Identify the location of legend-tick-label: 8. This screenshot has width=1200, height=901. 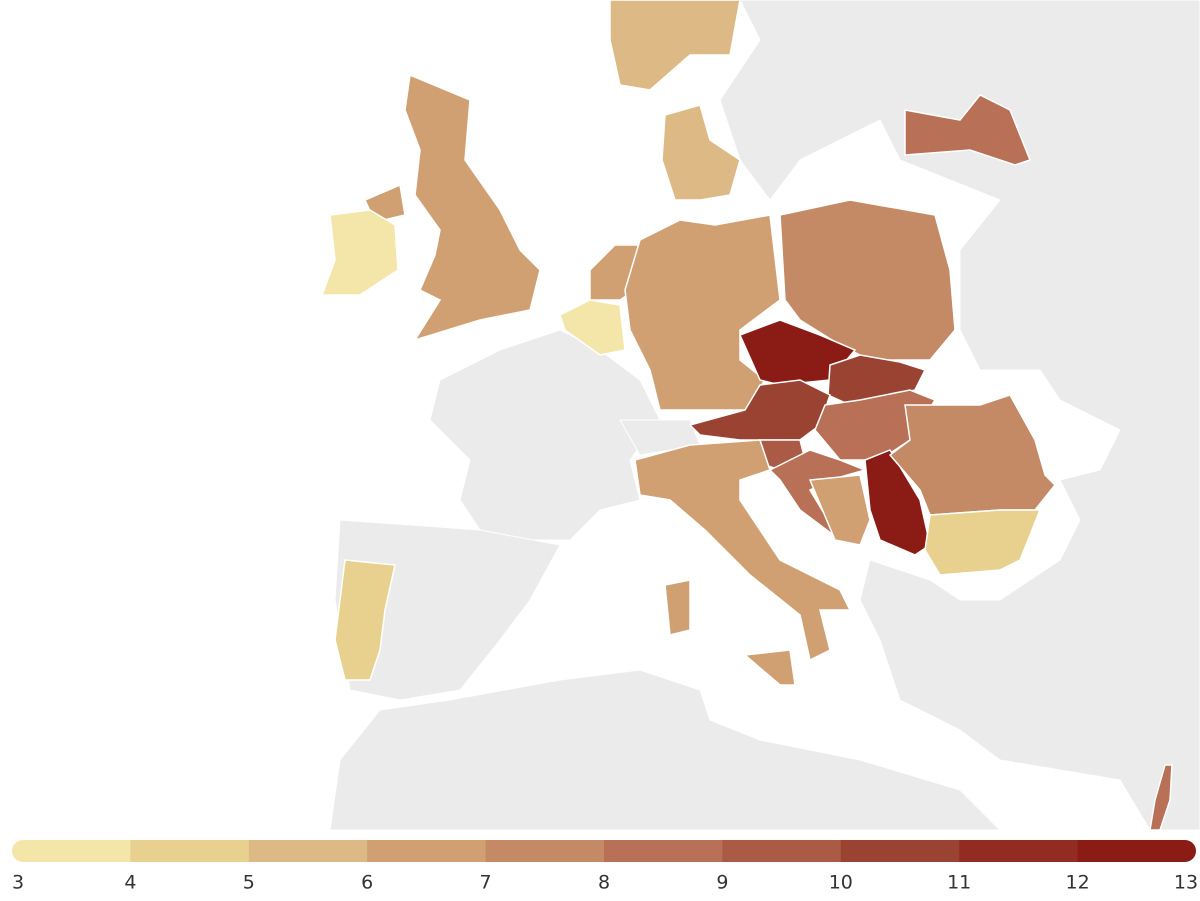
(604, 883).